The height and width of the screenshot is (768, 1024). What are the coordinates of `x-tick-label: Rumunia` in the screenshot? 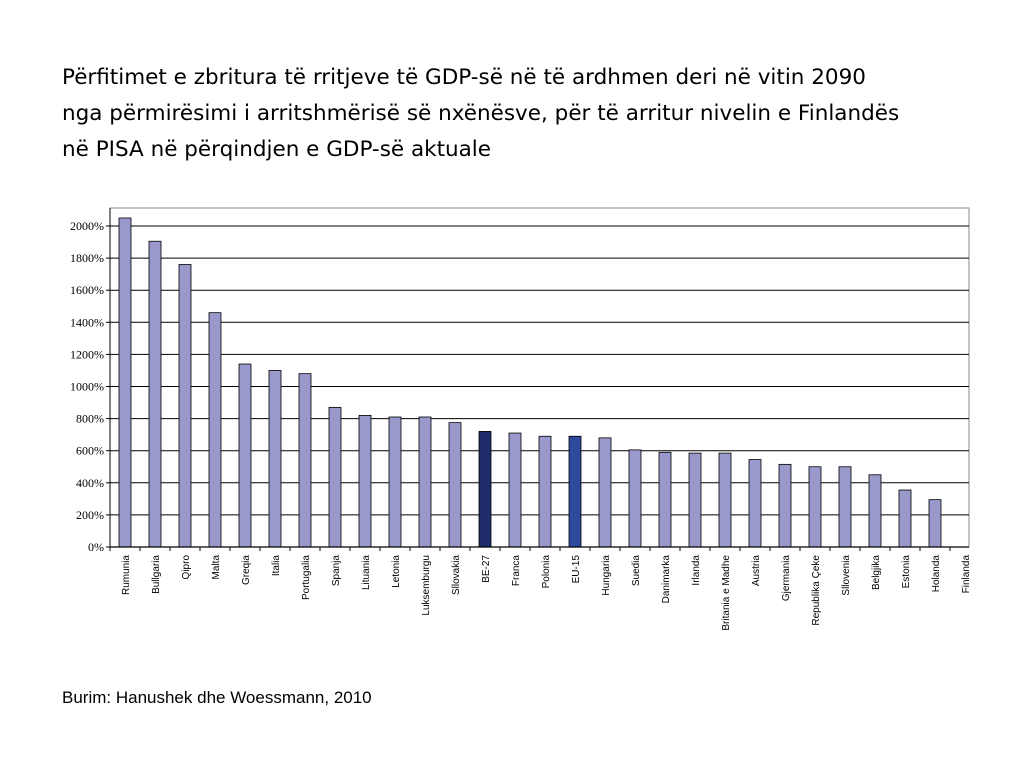 It's located at (126, 575).